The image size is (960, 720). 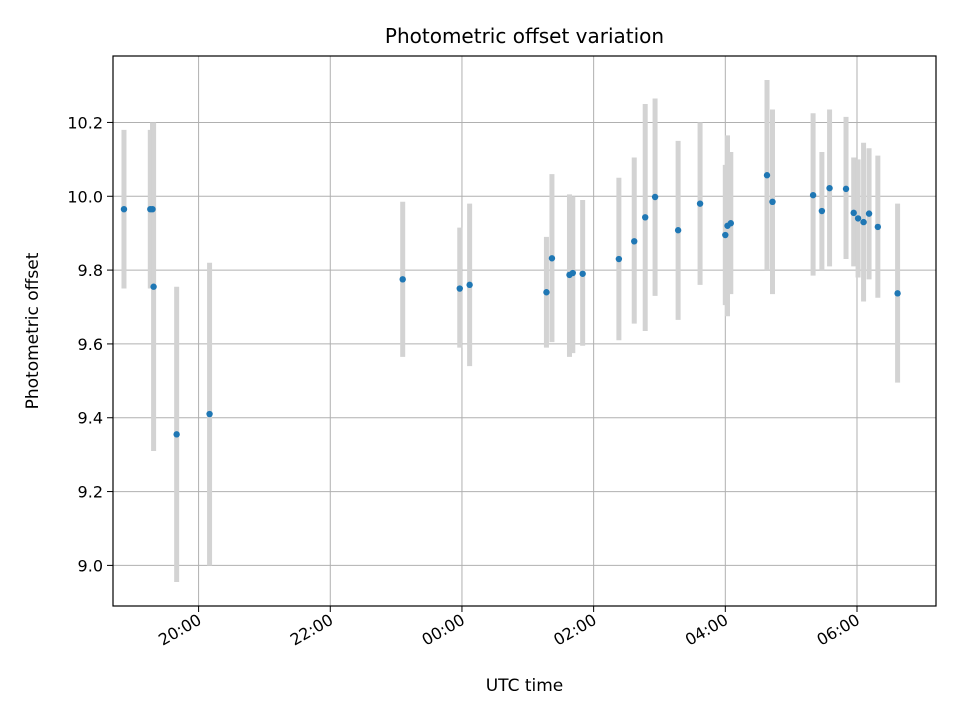 I want to click on y-tick-label: 9.0, so click(x=90, y=565).